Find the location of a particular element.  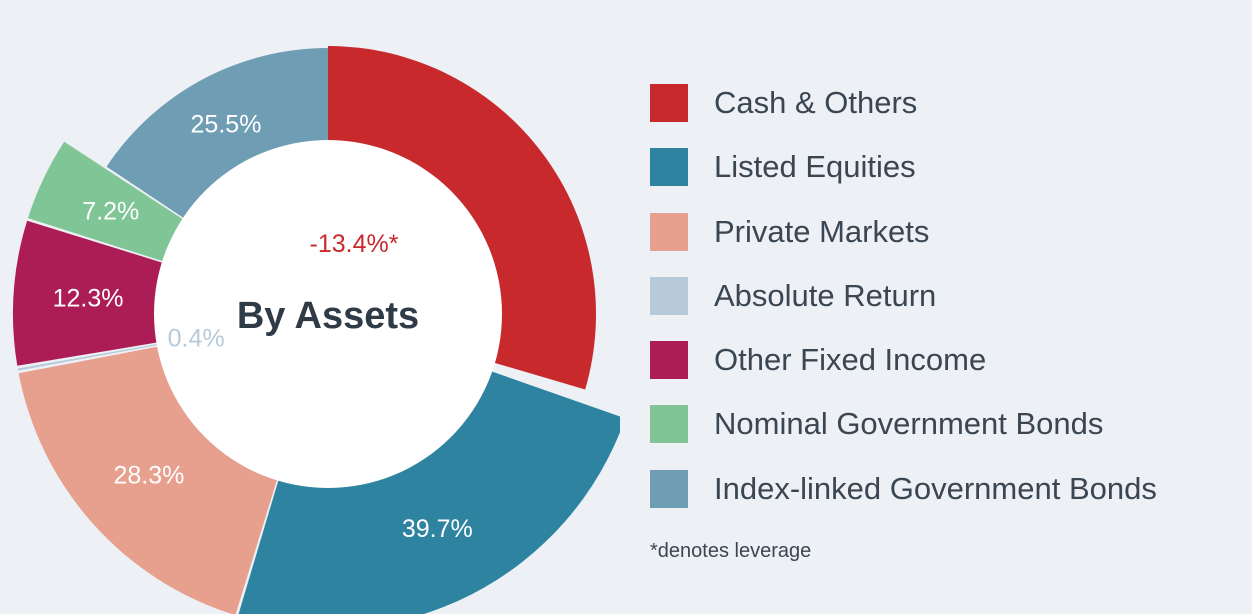

slice-other-fixed-income is located at coordinates (88, 293).